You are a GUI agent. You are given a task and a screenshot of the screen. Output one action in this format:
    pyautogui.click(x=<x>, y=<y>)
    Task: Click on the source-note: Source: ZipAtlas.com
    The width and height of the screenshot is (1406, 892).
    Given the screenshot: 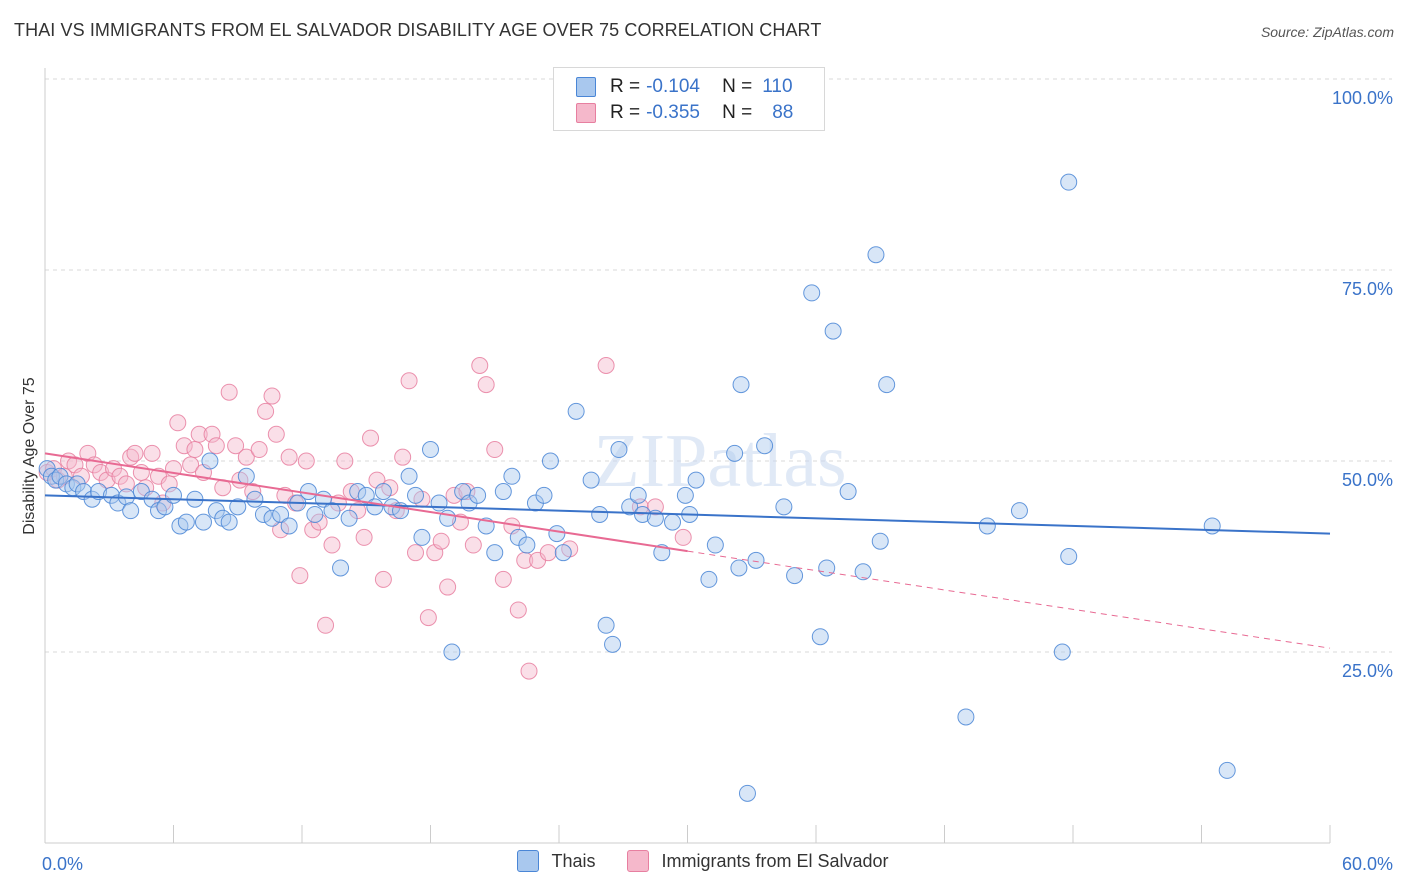 What is the action you would take?
    pyautogui.click(x=1327, y=32)
    